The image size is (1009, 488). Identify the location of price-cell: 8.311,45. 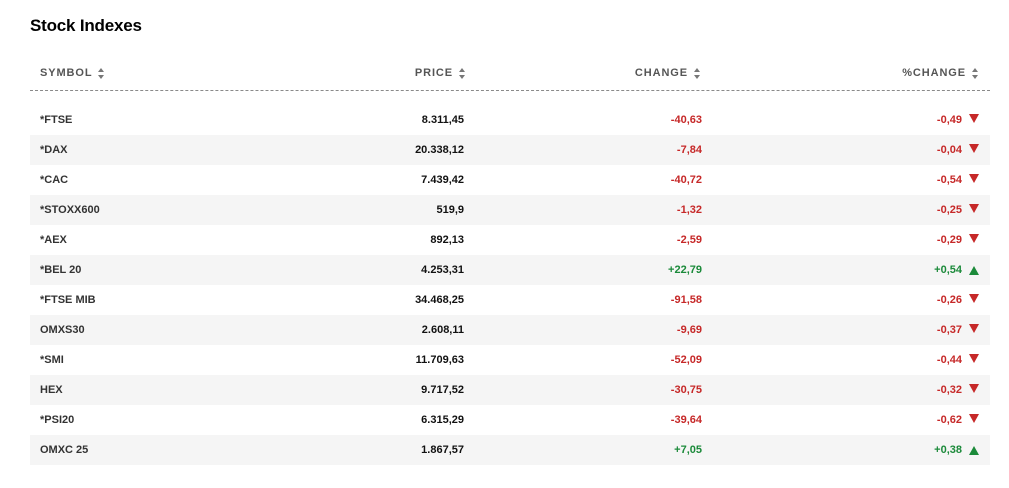
(442, 120).